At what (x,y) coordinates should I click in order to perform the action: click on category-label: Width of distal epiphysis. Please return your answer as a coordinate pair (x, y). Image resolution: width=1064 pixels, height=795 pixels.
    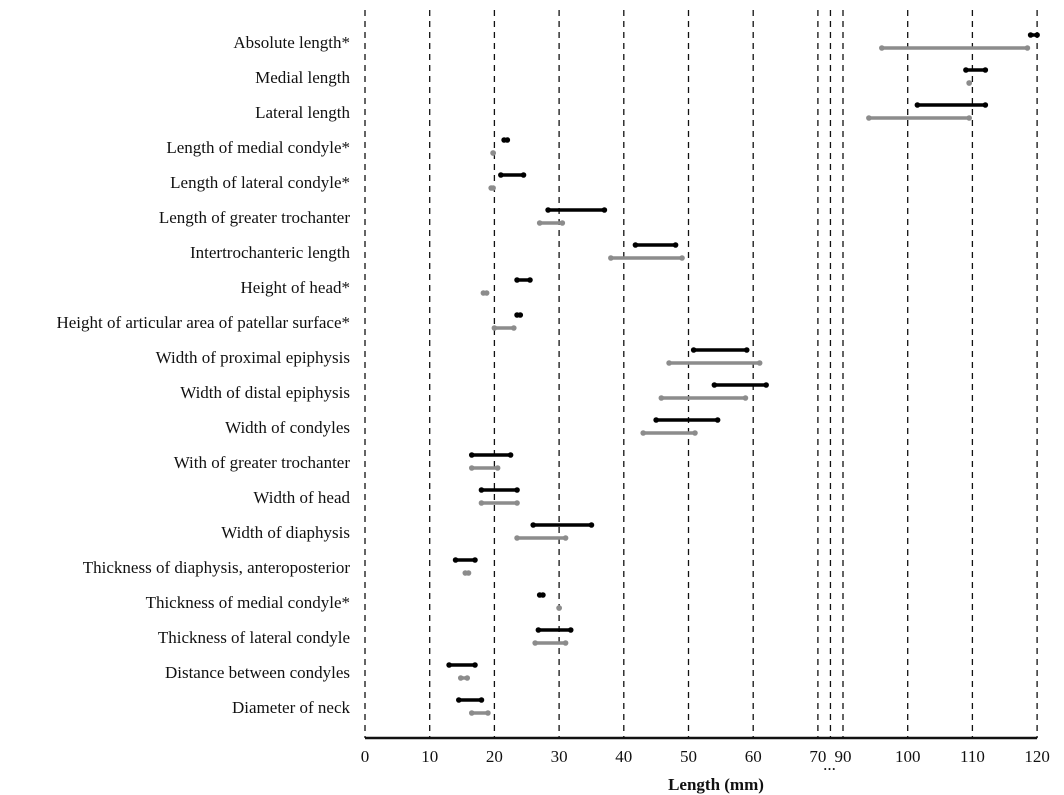
    Looking at the image, I should click on (265, 392).